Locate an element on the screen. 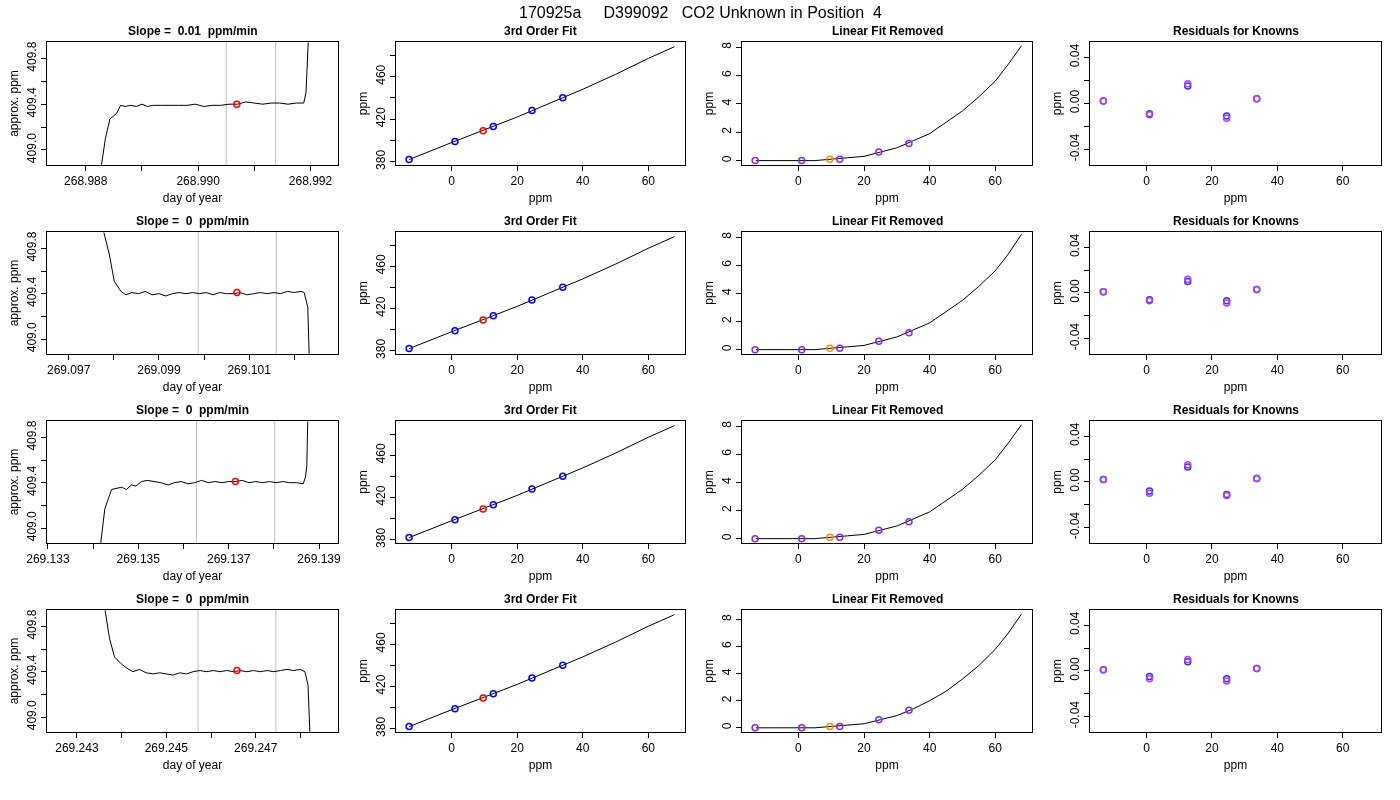 The image size is (1400, 800). y-tick-label: 460 is located at coordinates (381, 74).